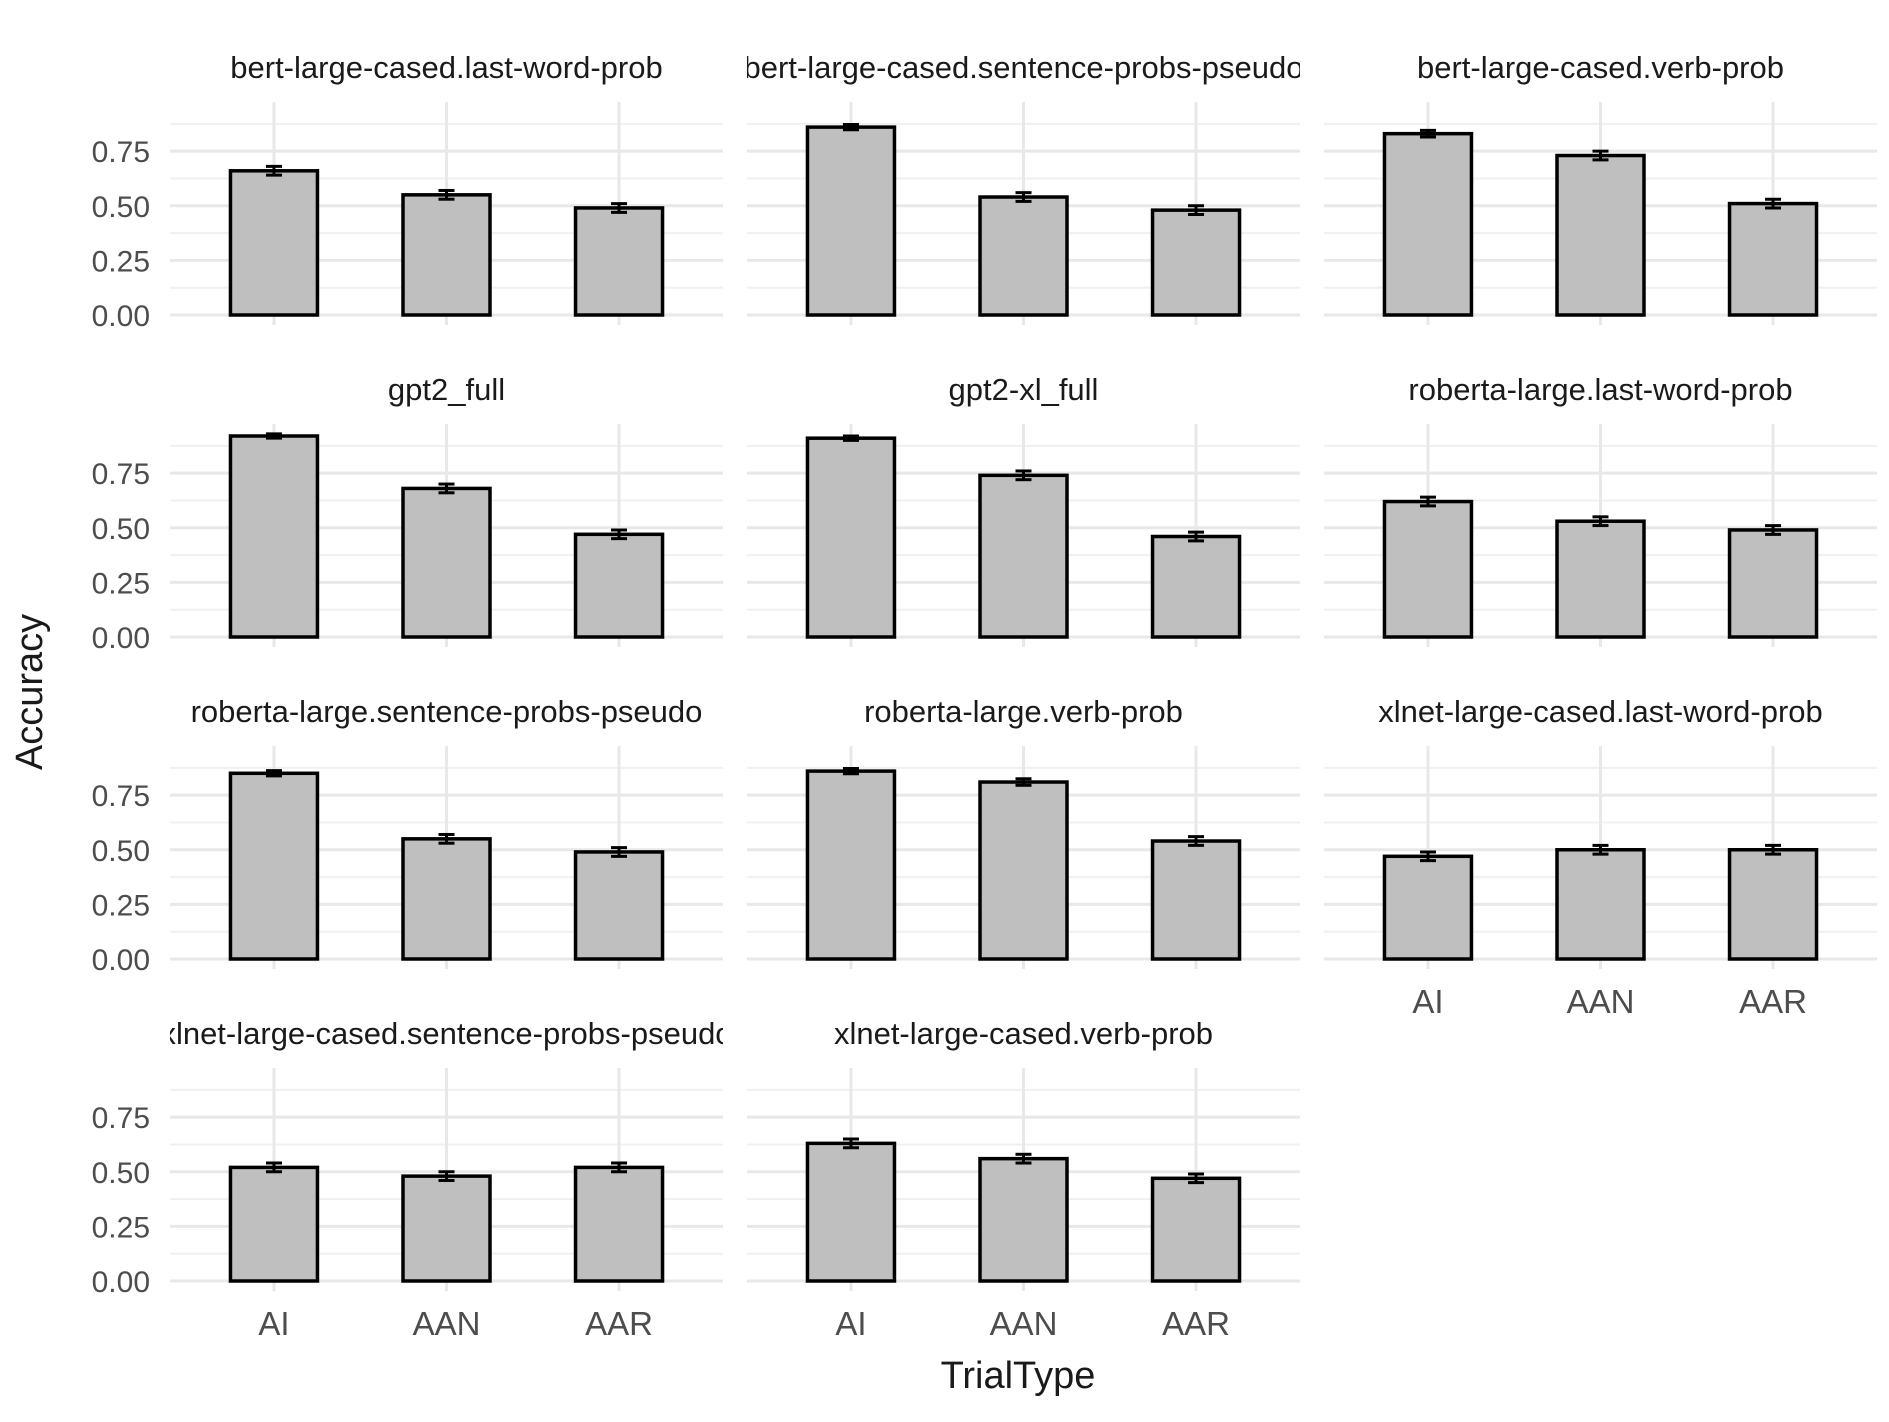 This screenshot has width=1889, height=1422. I want to click on panel-title-clip: roberta-large.sentence-probs-pseudo, so click(447, 711).